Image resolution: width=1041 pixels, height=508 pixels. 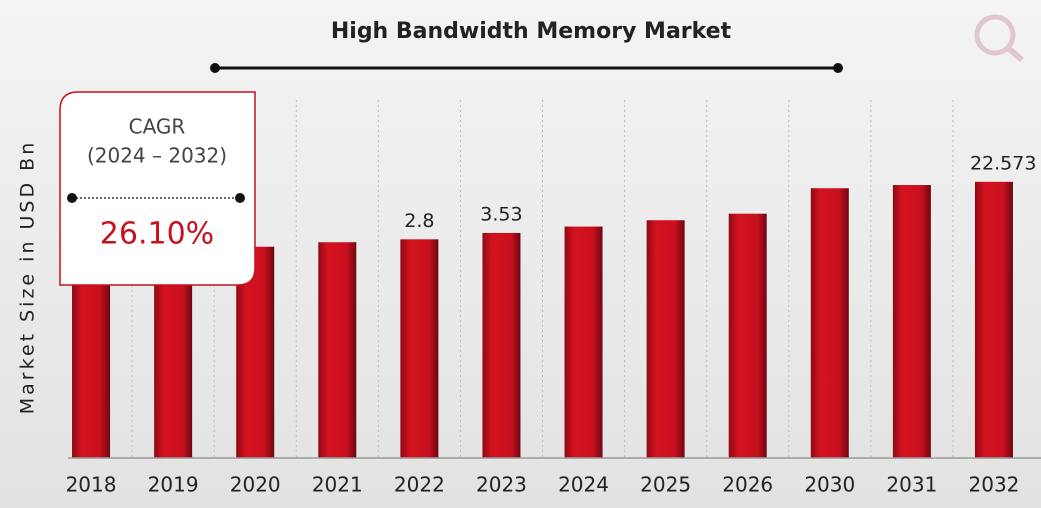 What do you see at coordinates (526, 68) in the screenshot?
I see `title-rule` at bounding box center [526, 68].